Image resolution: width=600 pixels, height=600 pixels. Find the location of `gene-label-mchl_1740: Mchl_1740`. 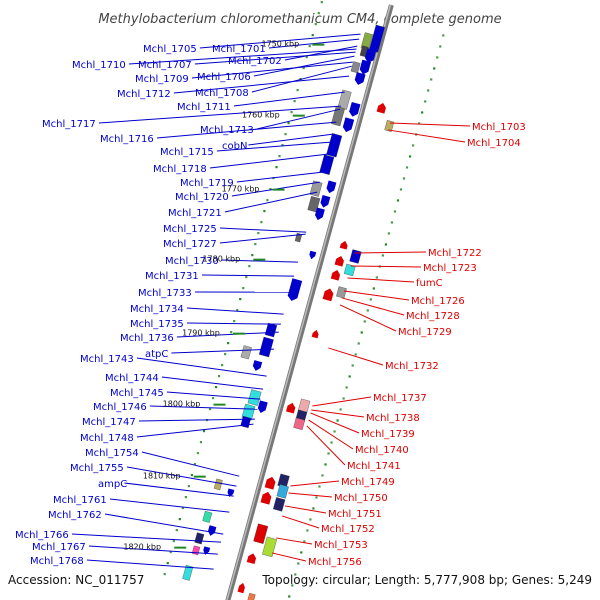

gene-label-mchl_1740: Mchl_1740 is located at coordinates (382, 450).